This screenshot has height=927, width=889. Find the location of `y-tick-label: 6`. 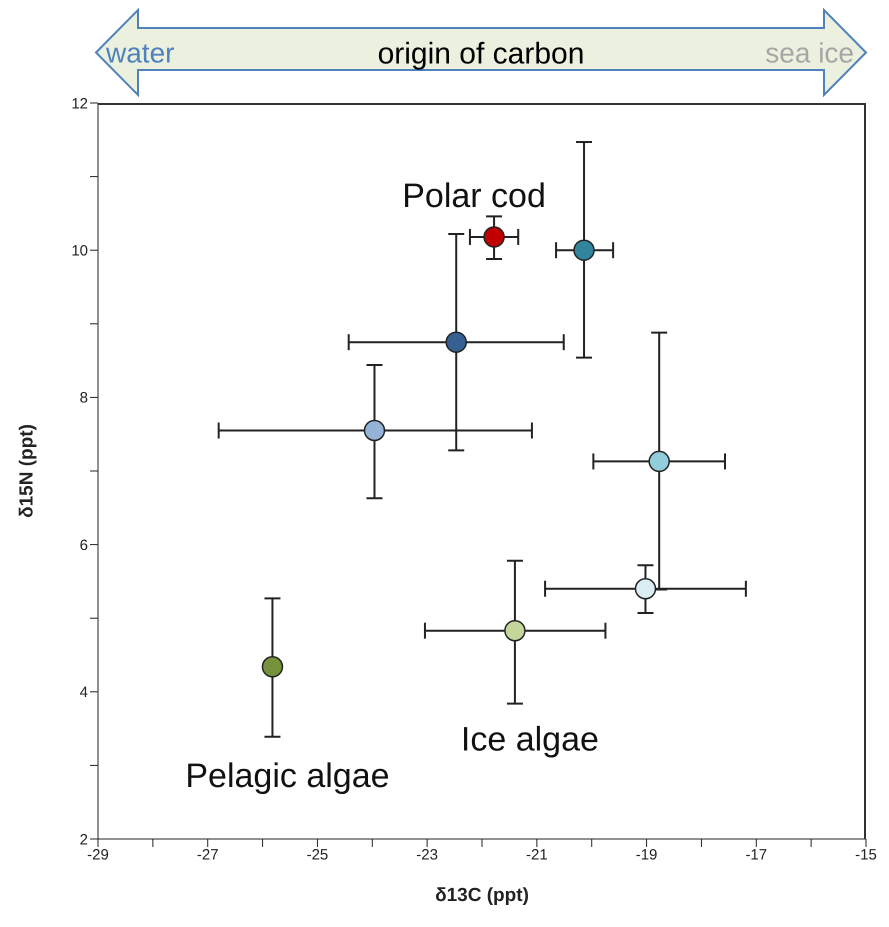

y-tick-label: 6 is located at coordinates (84, 545).